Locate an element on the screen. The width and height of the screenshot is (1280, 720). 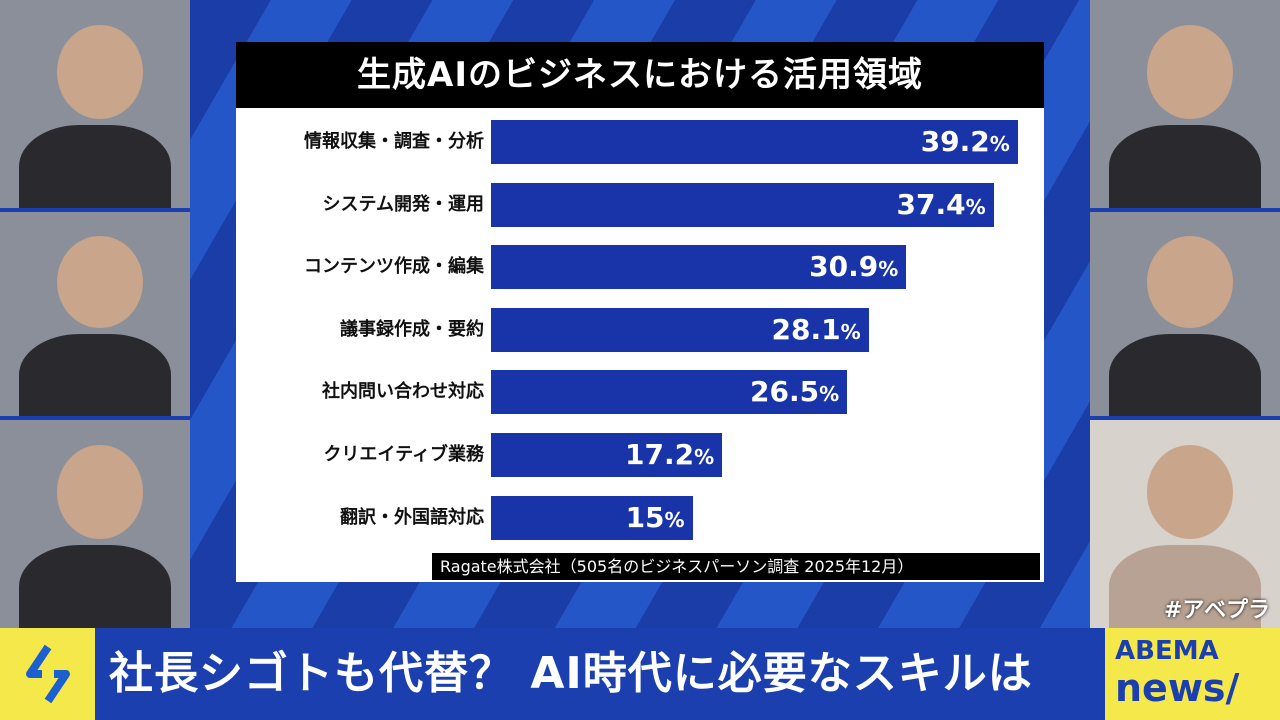
value-number: 28.1 is located at coordinates (806, 329).